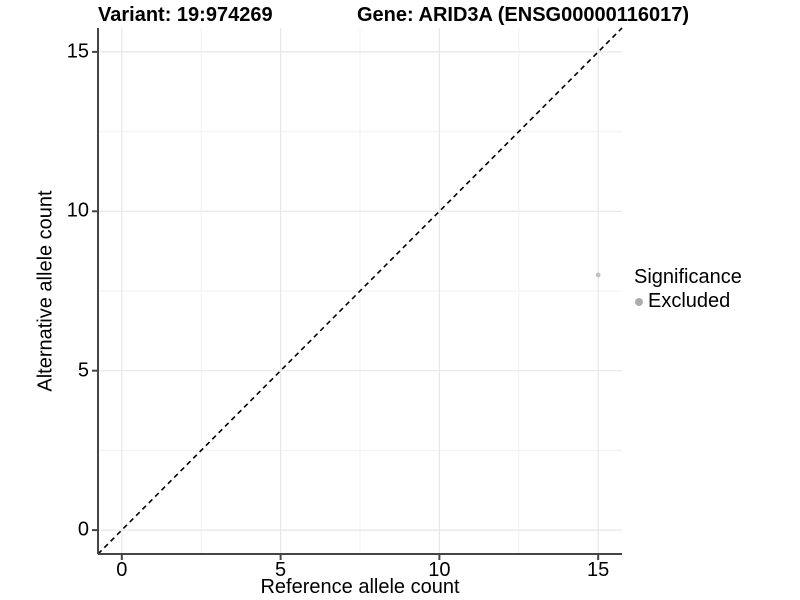  Describe the element at coordinates (360, 587) in the screenshot. I see `x-axis-title: Reference allele count` at that location.